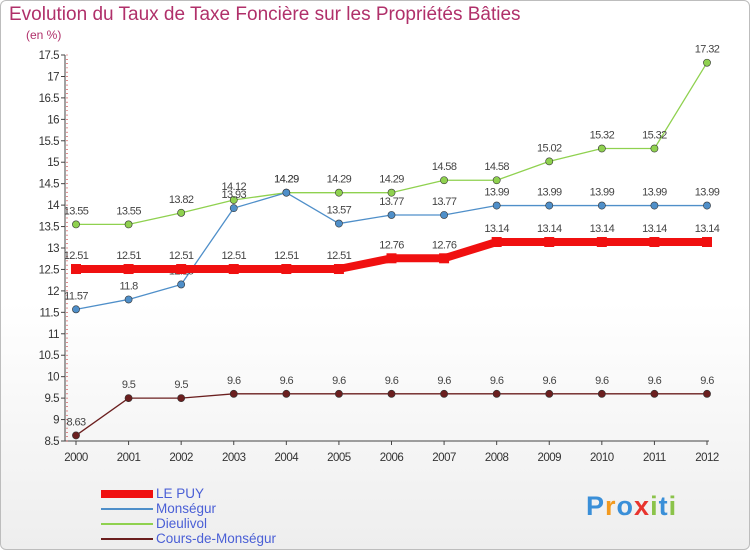 This screenshot has height=550, width=750. I want to click on data-label: 17.32, so click(707, 50).